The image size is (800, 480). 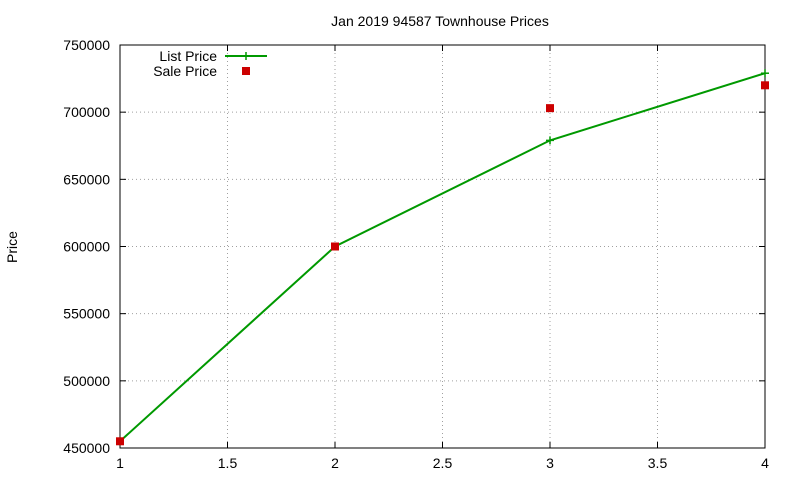 What do you see at coordinates (658, 463) in the screenshot?
I see `x-tick-label: 3.5` at bounding box center [658, 463].